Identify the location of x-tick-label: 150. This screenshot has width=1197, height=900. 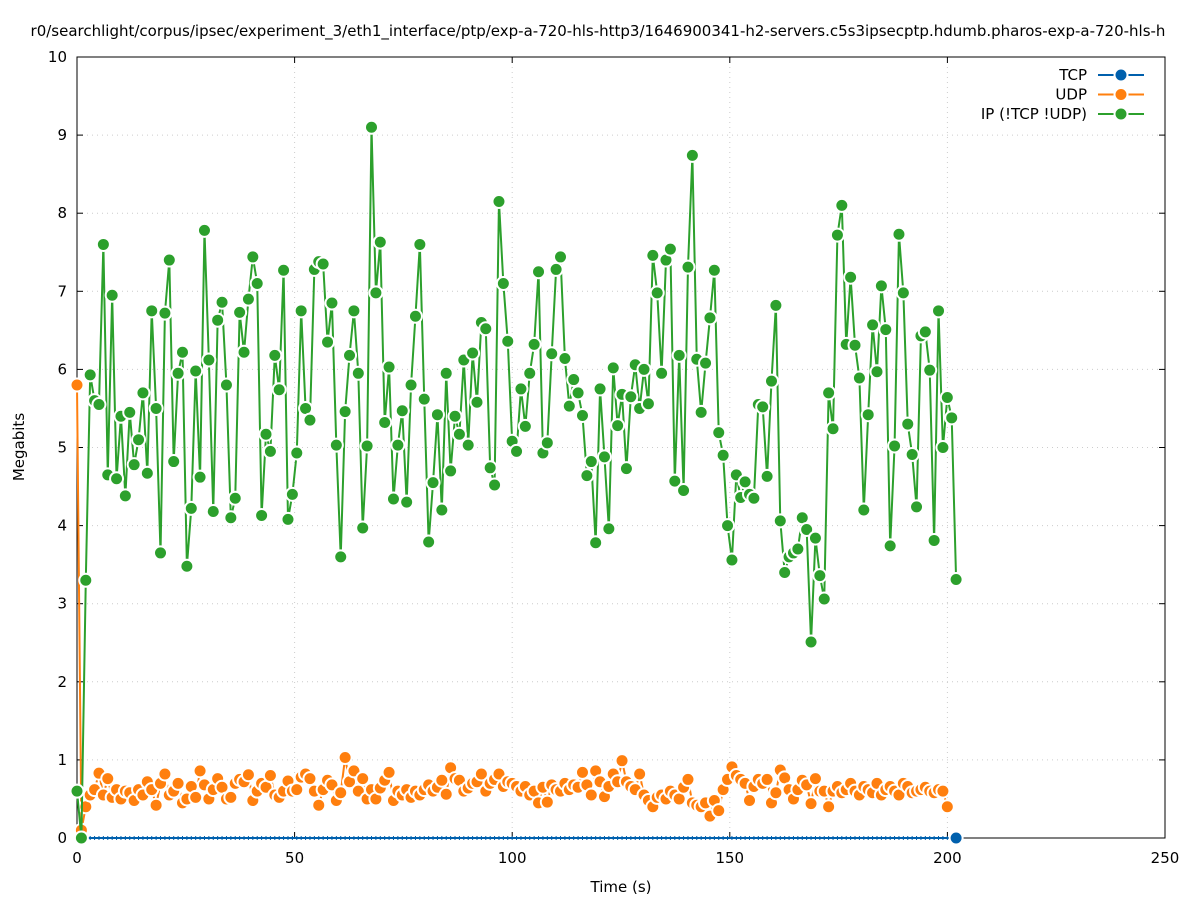
(729, 858).